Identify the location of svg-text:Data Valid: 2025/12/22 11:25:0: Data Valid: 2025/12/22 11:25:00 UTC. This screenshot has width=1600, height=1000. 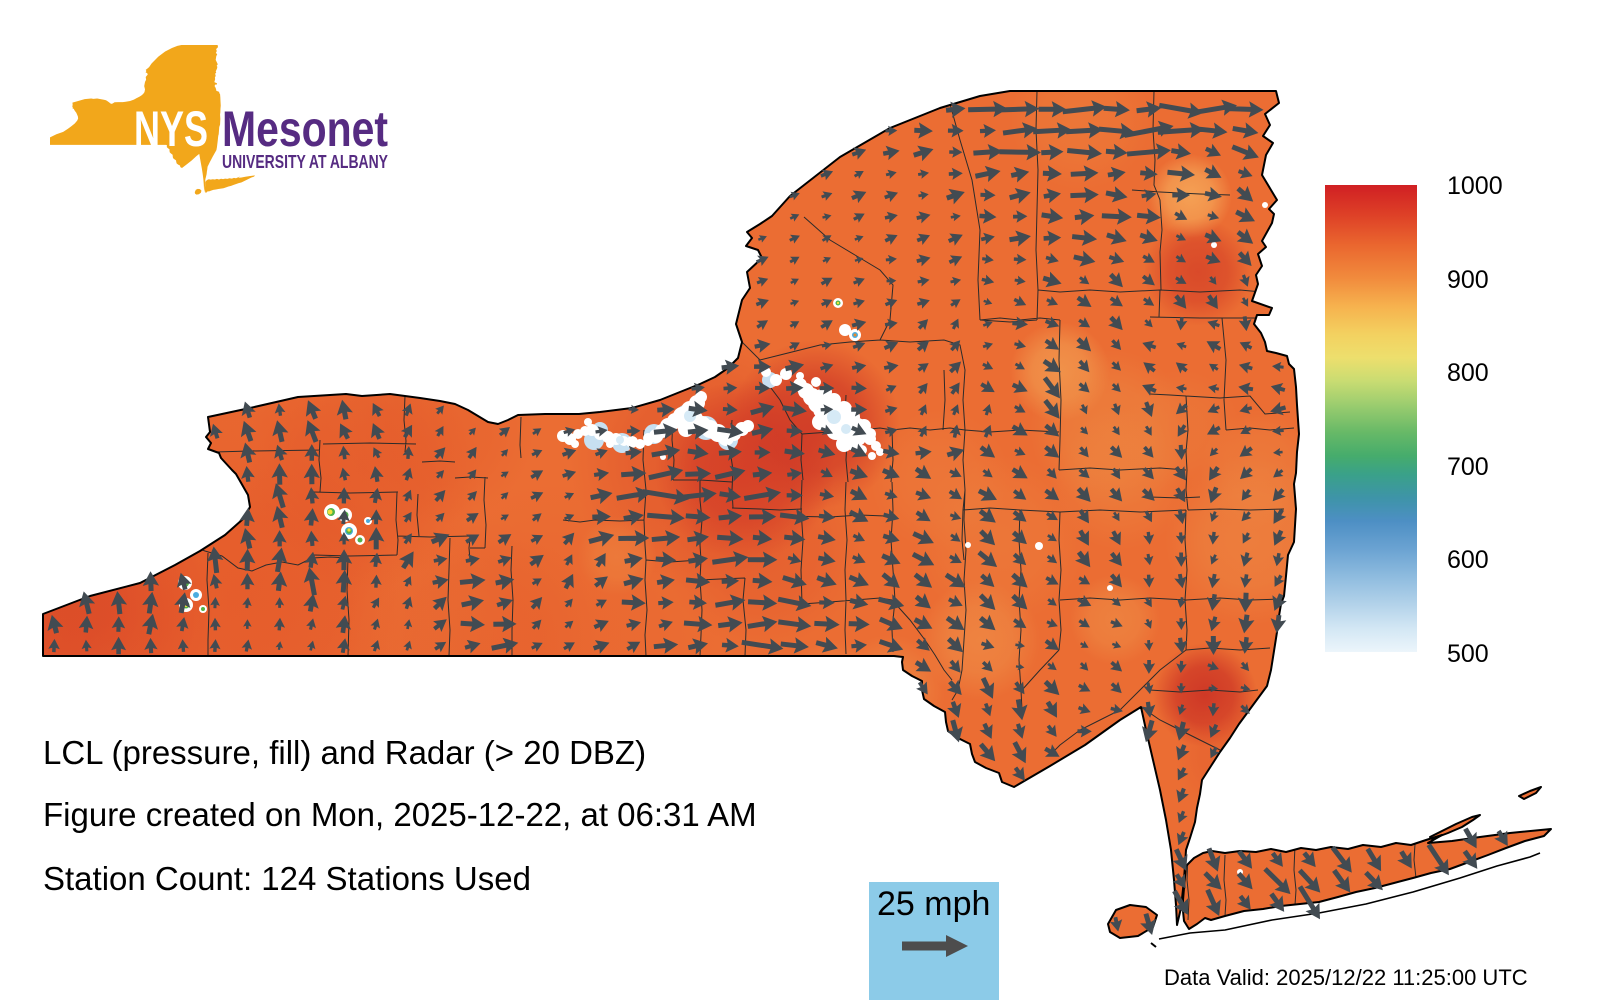
(1346, 977).